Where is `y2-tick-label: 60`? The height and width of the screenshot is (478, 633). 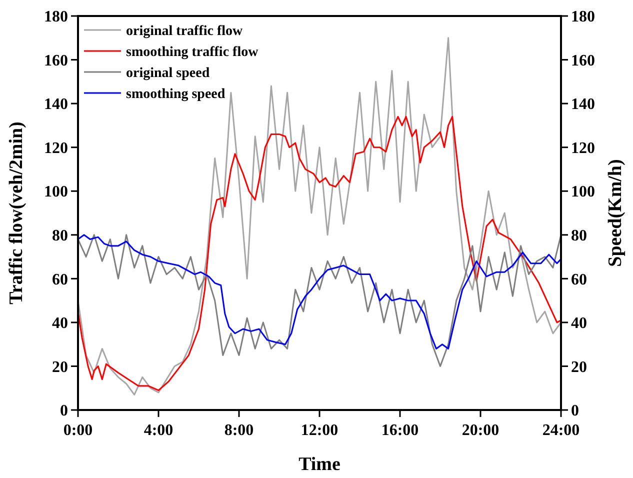
y2-tick-label: 60 is located at coordinates (579, 279).